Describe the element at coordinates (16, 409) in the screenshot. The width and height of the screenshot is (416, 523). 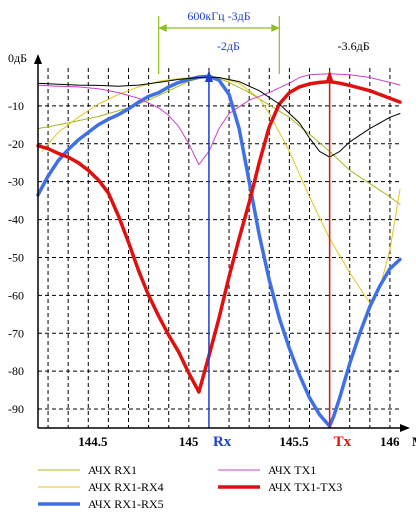
I see `y-tick-label: -90` at that location.